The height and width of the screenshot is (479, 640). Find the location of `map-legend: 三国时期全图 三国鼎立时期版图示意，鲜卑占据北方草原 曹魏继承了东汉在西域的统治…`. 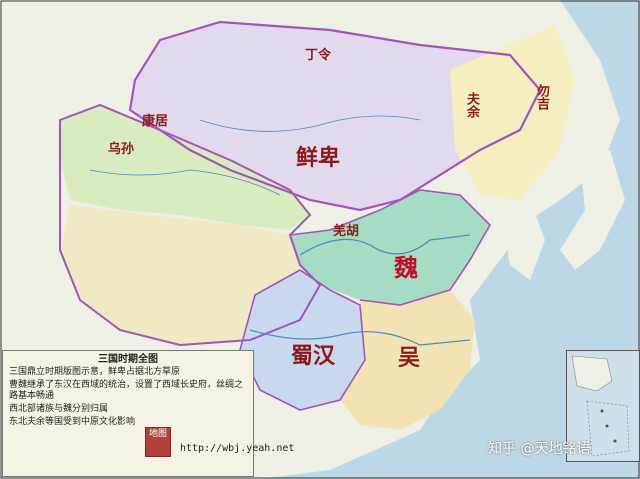

map-legend: 三国时期全图 三国鼎立时期版图示意，鲜卑占据北方草原 曹魏继承了东汉在西域的统治… is located at coordinates (128, 413).